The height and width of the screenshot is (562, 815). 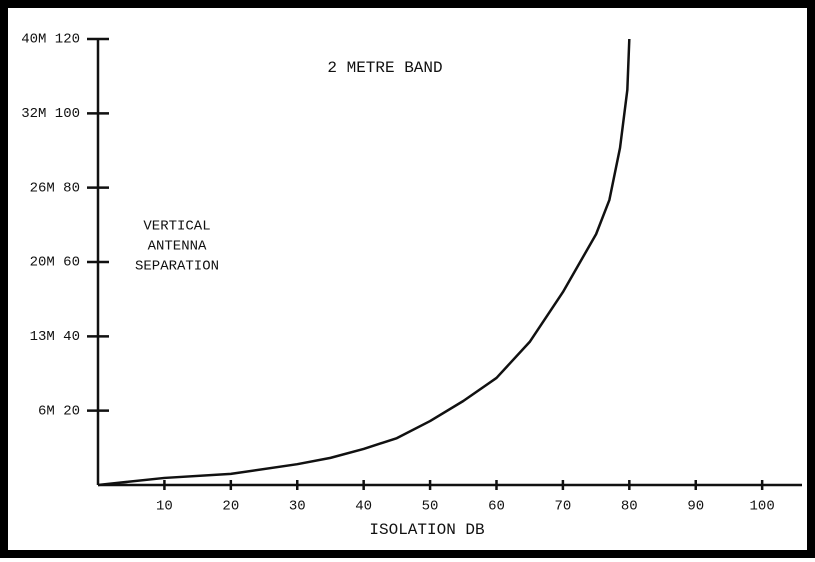 I want to click on y-tick-label: 13M 40, so click(x=55, y=337).